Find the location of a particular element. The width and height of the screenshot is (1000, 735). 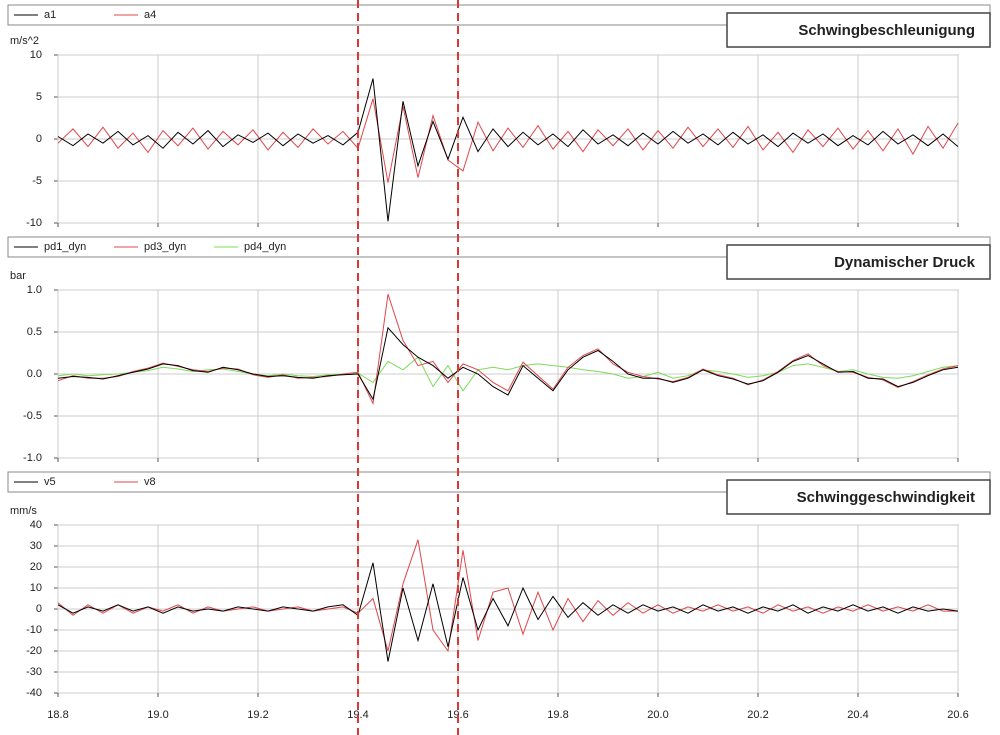

legend-label: pd4_dyn is located at coordinates (265, 247).